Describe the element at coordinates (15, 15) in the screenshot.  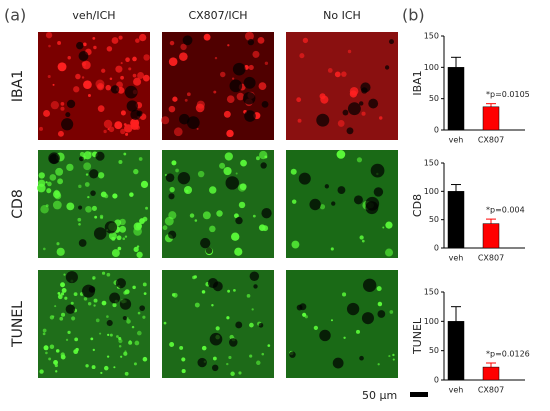
I see `panel-label: (a)` at that location.